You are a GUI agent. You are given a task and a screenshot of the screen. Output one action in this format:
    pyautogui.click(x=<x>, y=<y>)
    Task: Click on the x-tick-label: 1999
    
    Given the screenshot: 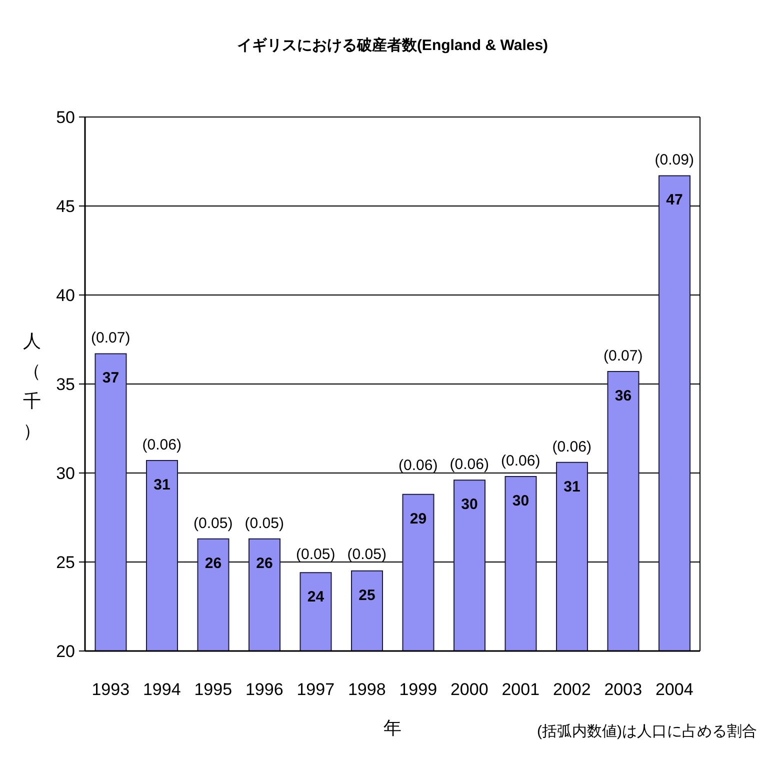 What is the action you would take?
    pyautogui.click(x=418, y=690)
    